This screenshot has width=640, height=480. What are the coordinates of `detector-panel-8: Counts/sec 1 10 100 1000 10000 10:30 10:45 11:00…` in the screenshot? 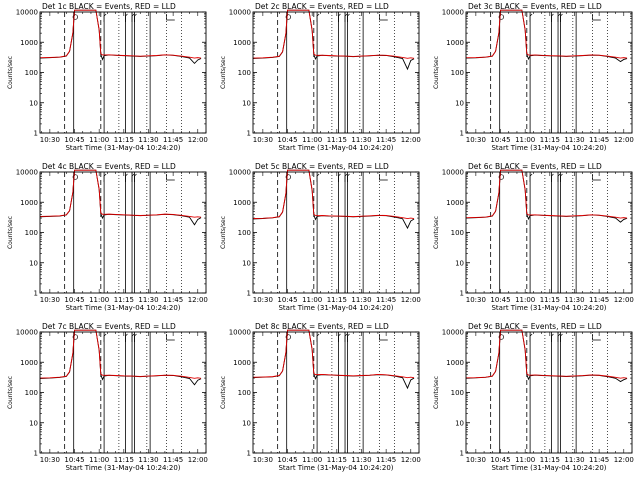 It's located at (320, 397).